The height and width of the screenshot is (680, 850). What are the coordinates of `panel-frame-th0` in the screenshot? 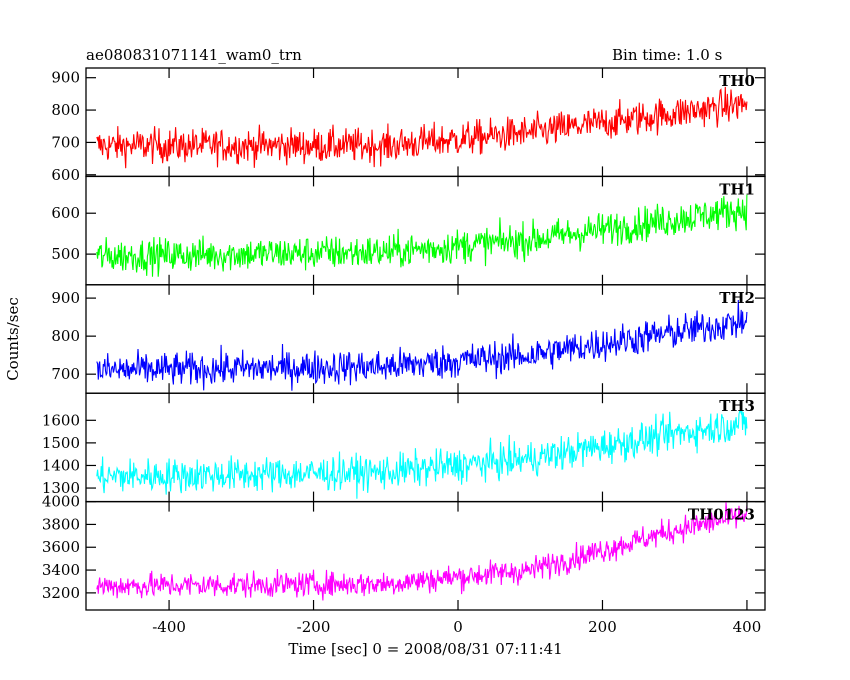 It's located at (425, 122).